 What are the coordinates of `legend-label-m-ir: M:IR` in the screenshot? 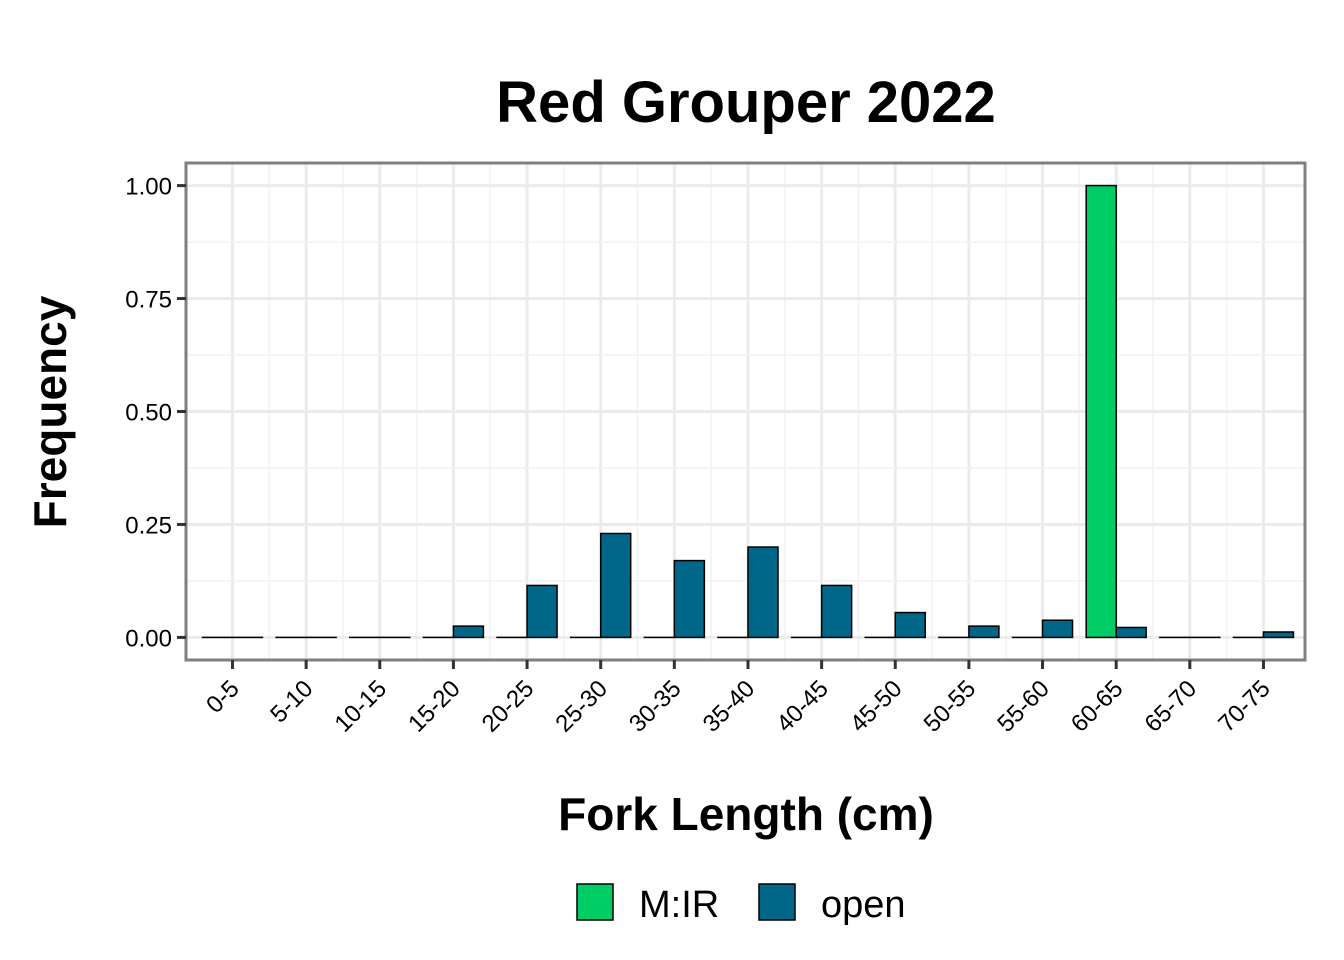 It's located at (679, 905).